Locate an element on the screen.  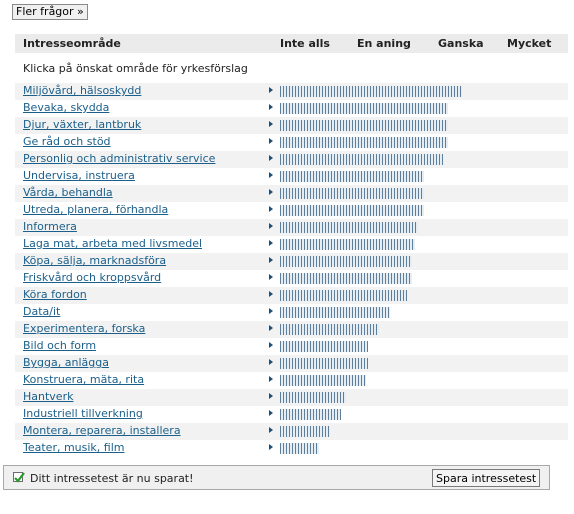
area-link: Köra fordon is located at coordinates (55, 294).